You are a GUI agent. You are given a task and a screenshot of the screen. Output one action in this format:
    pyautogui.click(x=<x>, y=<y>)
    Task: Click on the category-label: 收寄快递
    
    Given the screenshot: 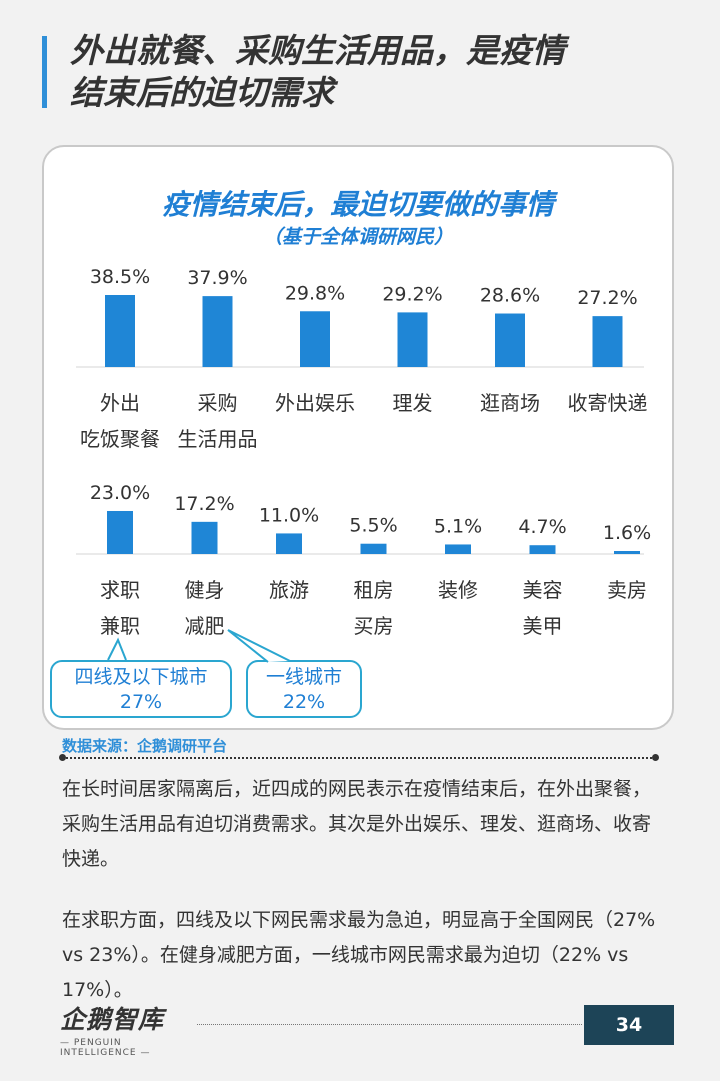 What is the action you would take?
    pyautogui.click(x=608, y=403)
    